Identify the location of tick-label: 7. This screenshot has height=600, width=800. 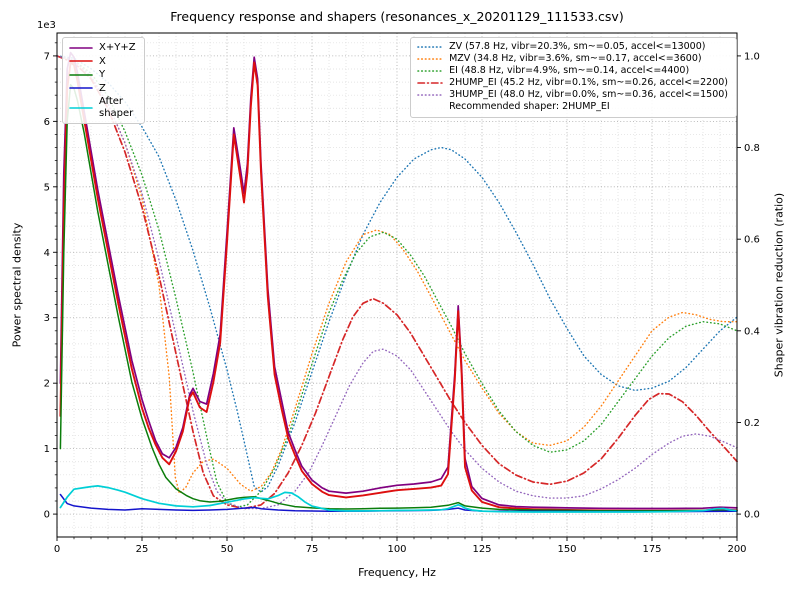
(47, 56).